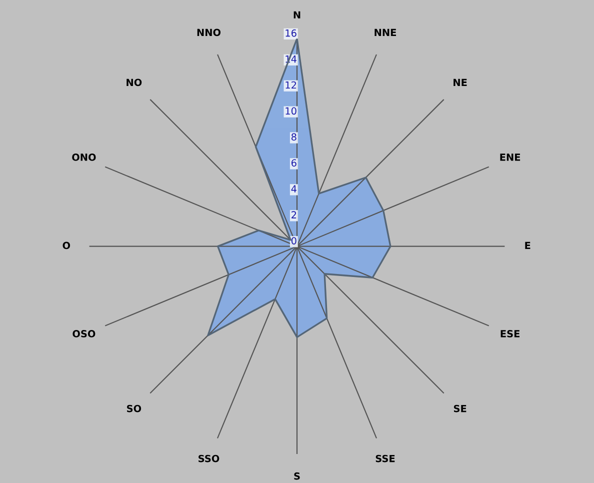 This screenshot has height=483, width=594. I want to click on spoke-label: NNO, so click(209, 32).